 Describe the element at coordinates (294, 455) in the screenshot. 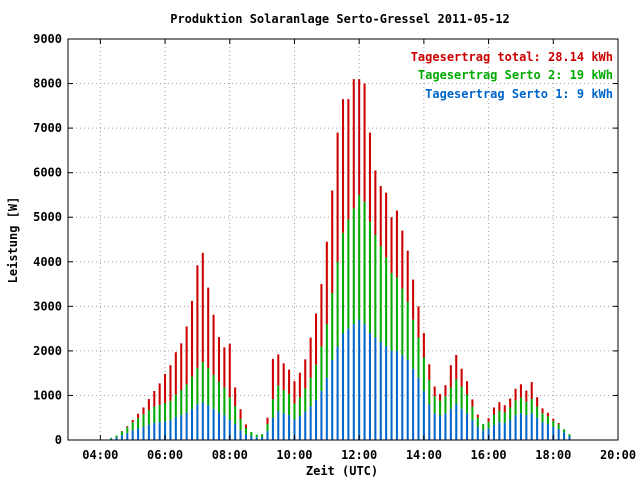

I see `x-tick-label: 10:00` at that location.